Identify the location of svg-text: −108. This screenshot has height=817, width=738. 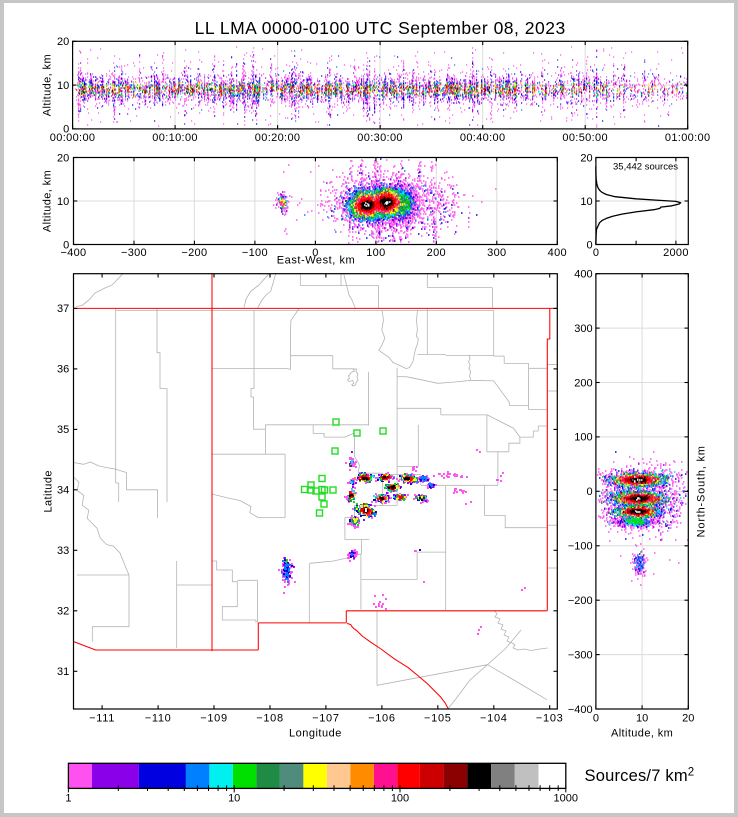
(270, 719).